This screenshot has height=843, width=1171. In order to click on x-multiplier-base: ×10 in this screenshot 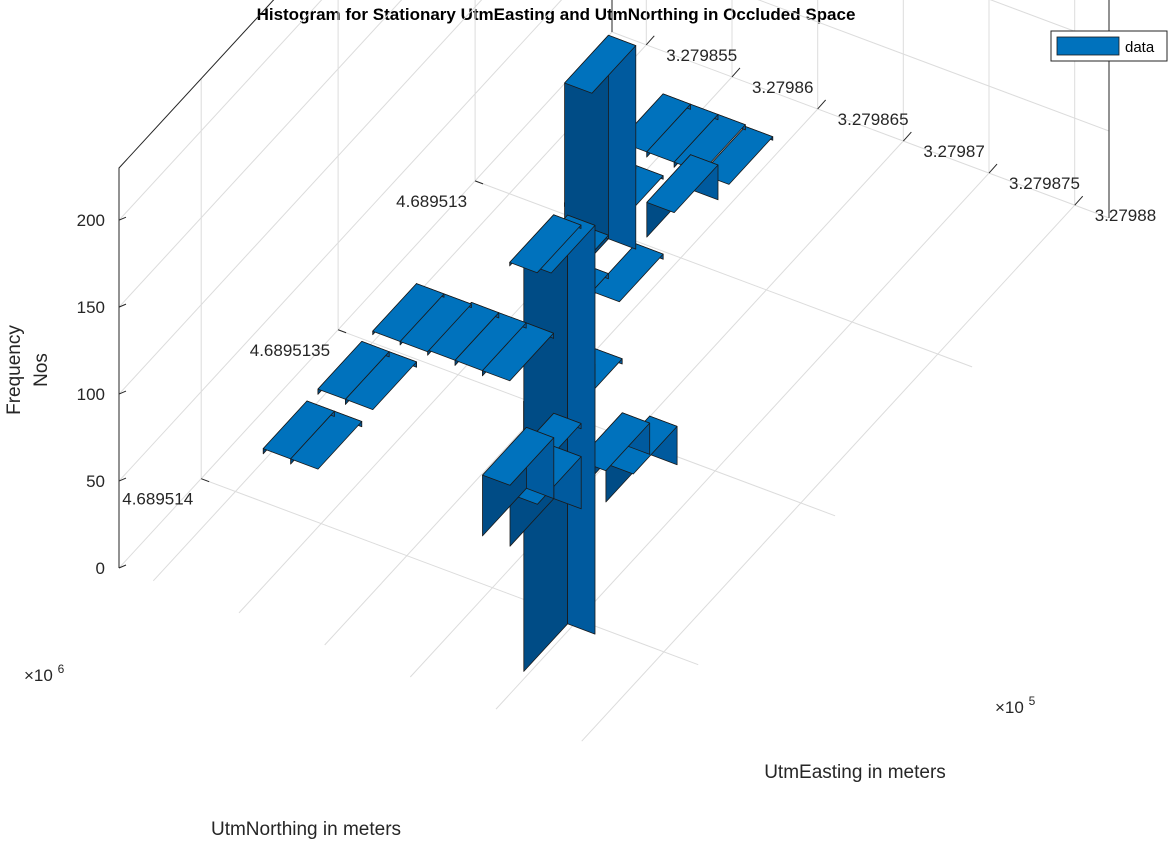, I will do `click(1009, 707)`.